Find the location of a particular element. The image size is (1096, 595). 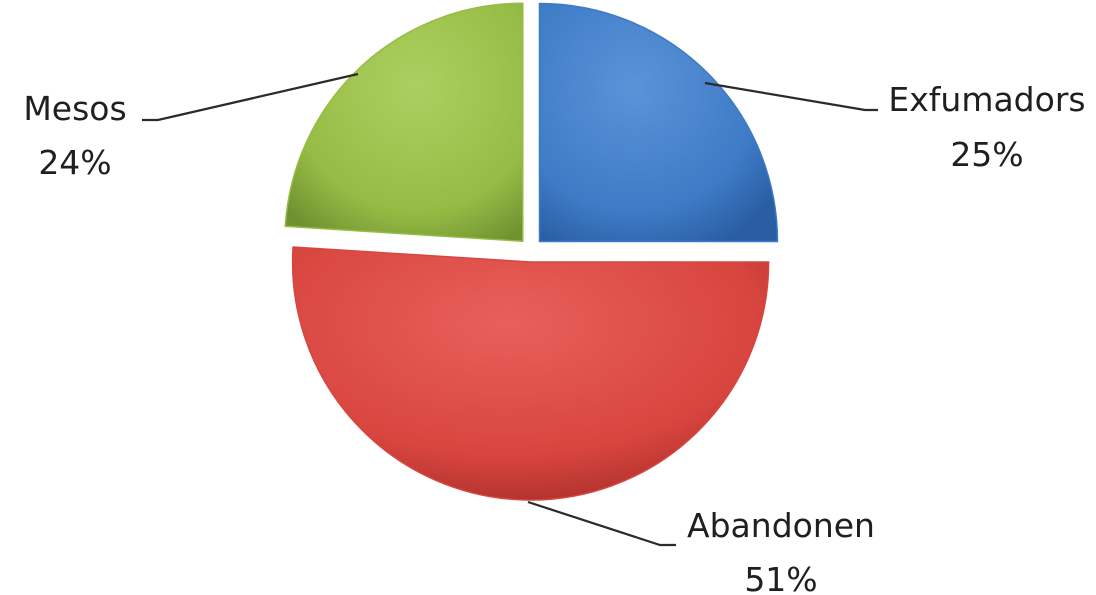

pie-slice-exfumadors is located at coordinates (658, 122).